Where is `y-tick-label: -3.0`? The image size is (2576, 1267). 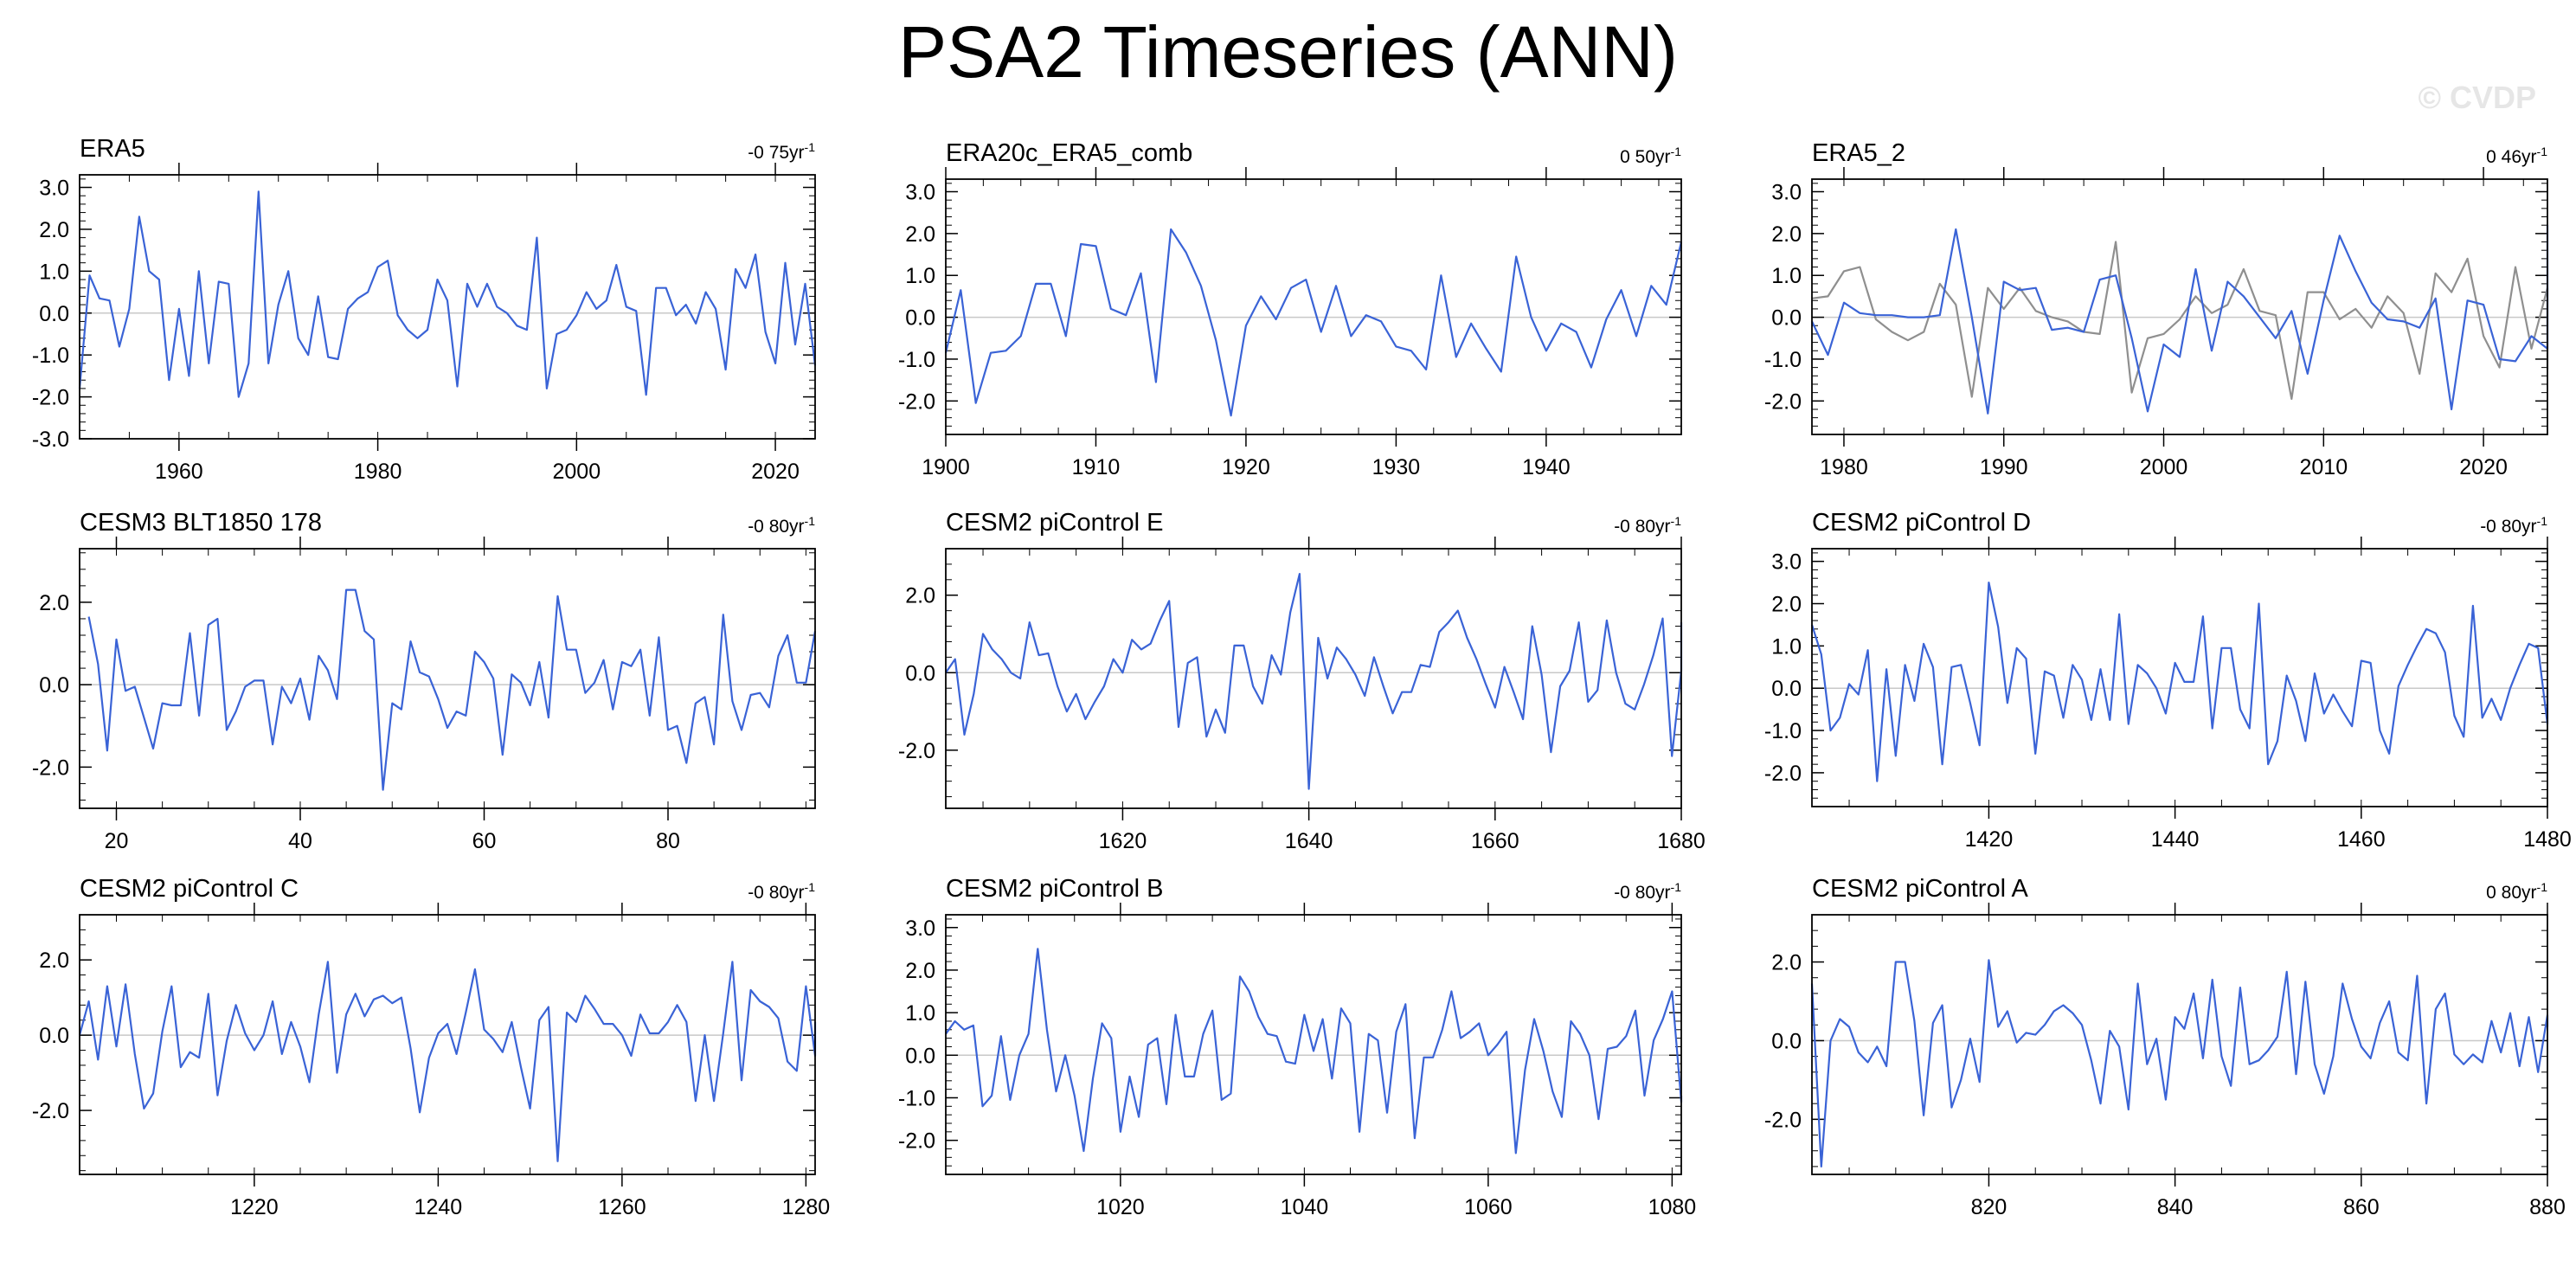
y-tick-label: -3.0 is located at coordinates (51, 440).